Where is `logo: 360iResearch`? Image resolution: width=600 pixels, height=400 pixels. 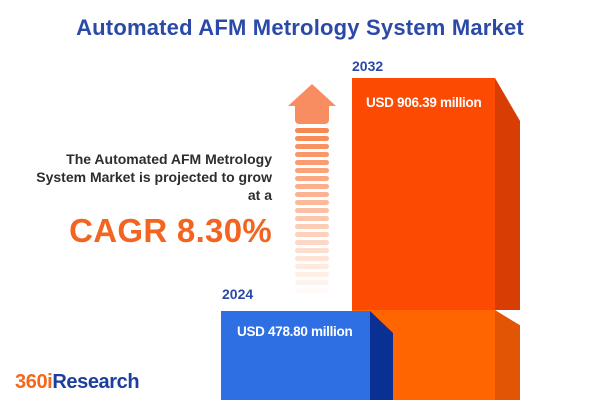 logo: 360iResearch is located at coordinates (77, 382).